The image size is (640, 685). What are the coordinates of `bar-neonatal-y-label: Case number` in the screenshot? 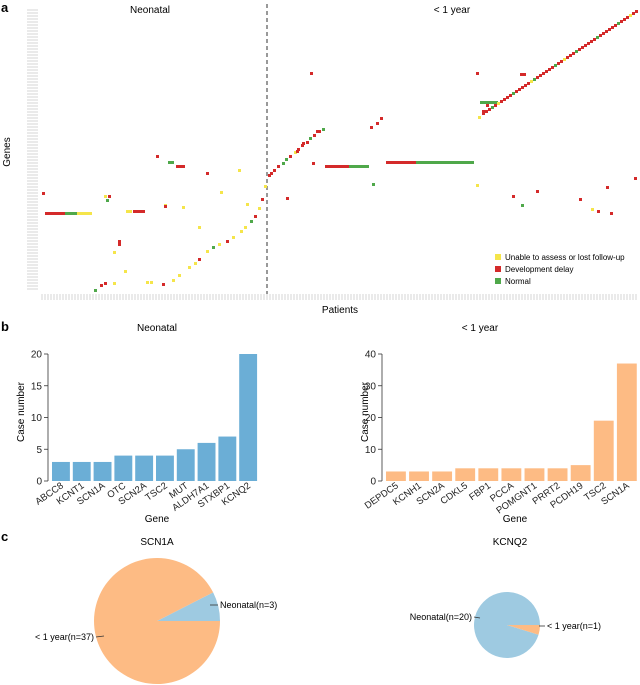 It's located at (21, 411).